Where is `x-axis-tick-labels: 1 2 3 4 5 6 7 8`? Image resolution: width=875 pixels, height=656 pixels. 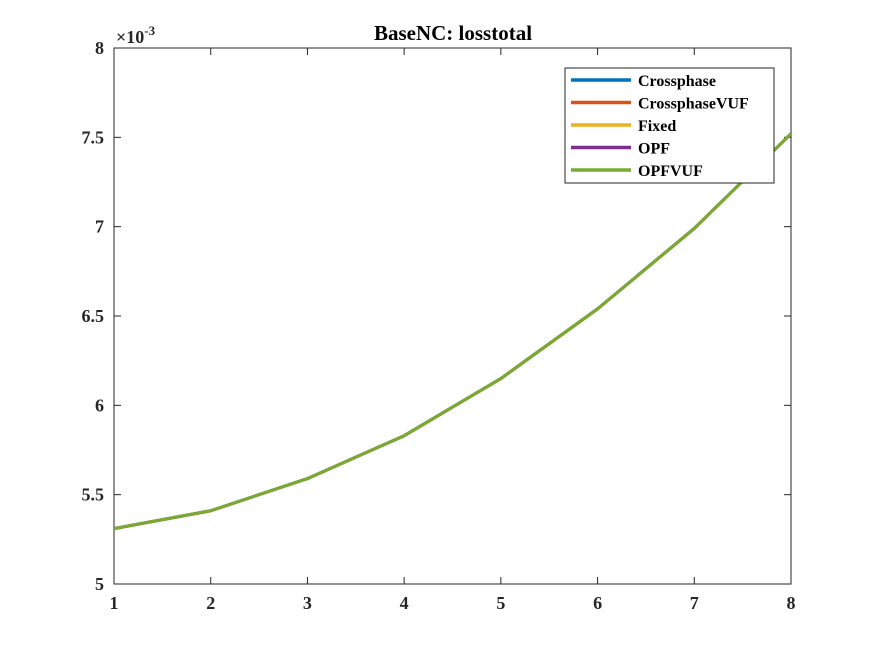 x-axis-tick-labels: 1 2 3 4 5 6 7 8 is located at coordinates (453, 603).